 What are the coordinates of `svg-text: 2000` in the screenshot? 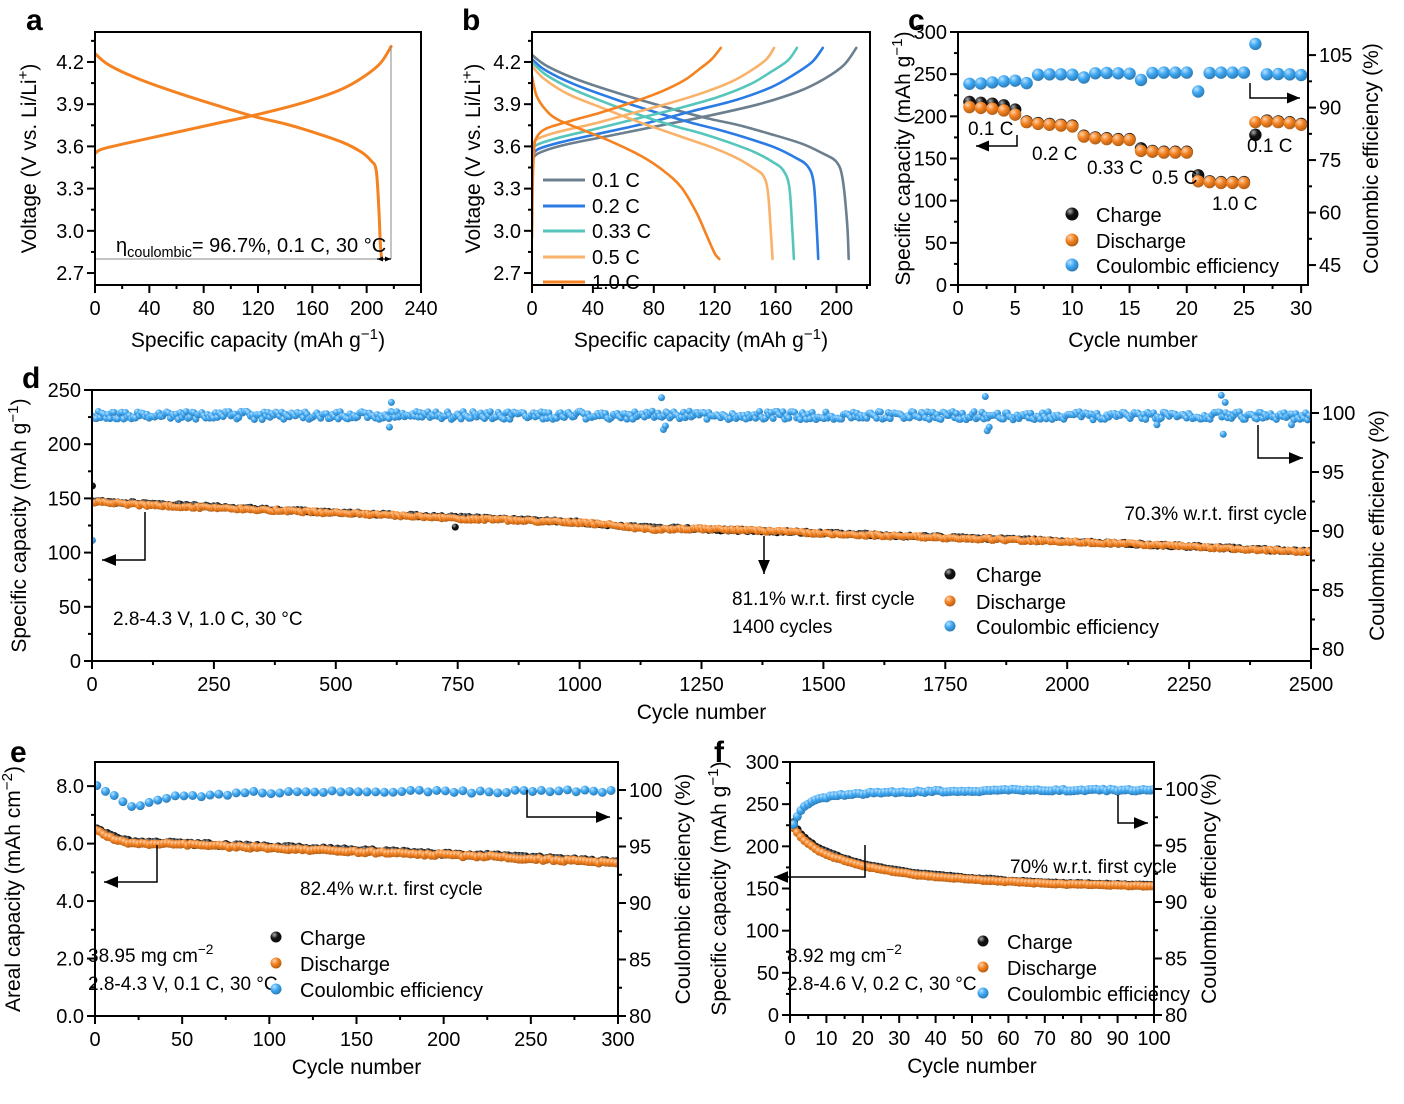 It's located at (1067, 685).